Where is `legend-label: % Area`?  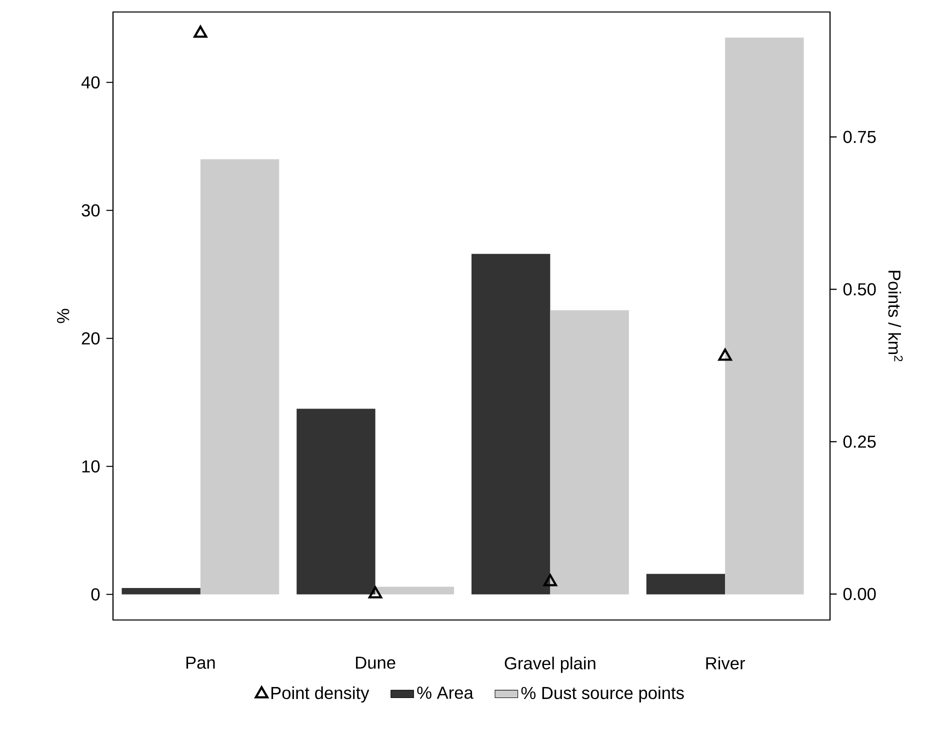 legend-label: % Area is located at coordinates (445, 692).